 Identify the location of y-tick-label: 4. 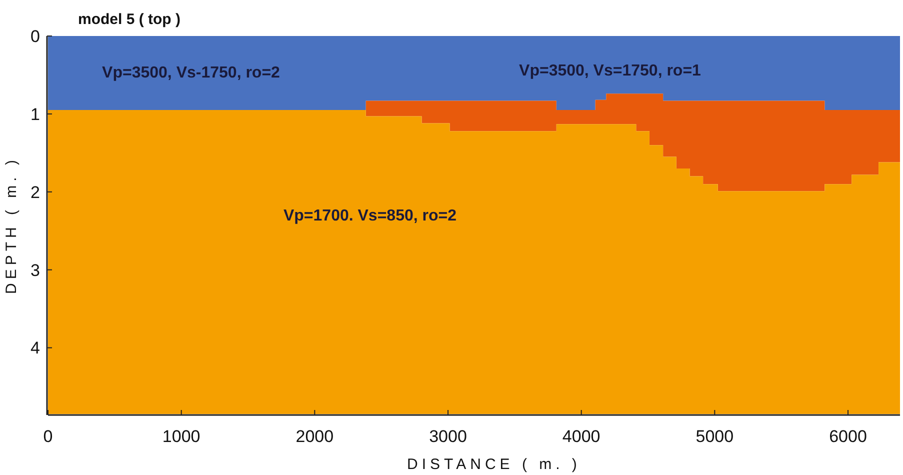
(35, 348).